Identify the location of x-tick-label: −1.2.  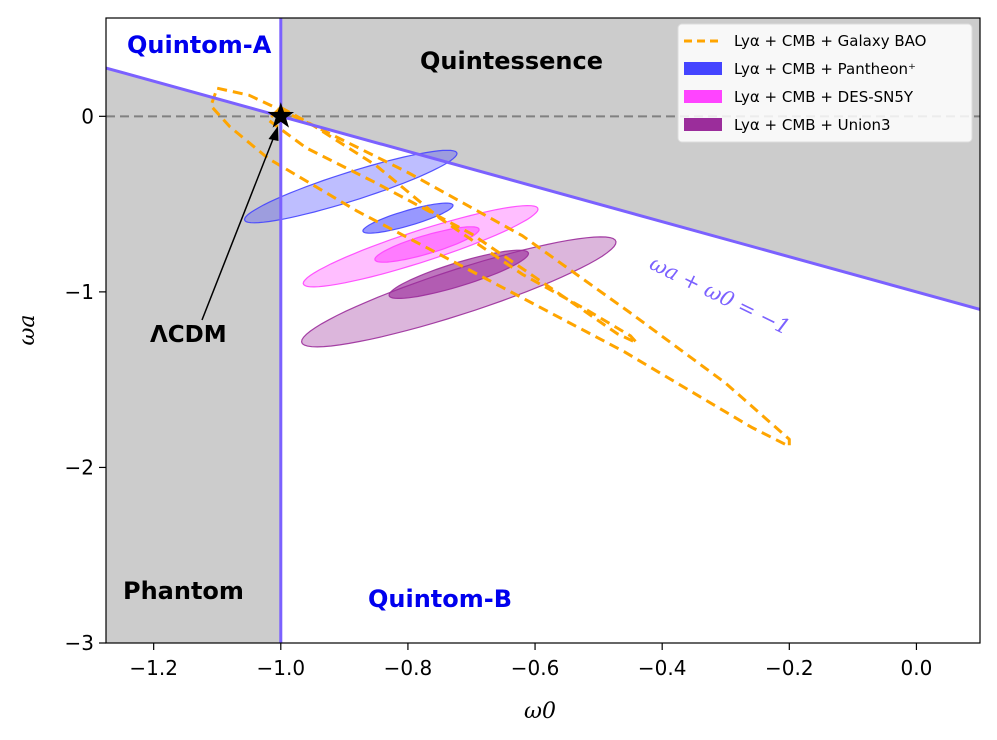
(153, 668).